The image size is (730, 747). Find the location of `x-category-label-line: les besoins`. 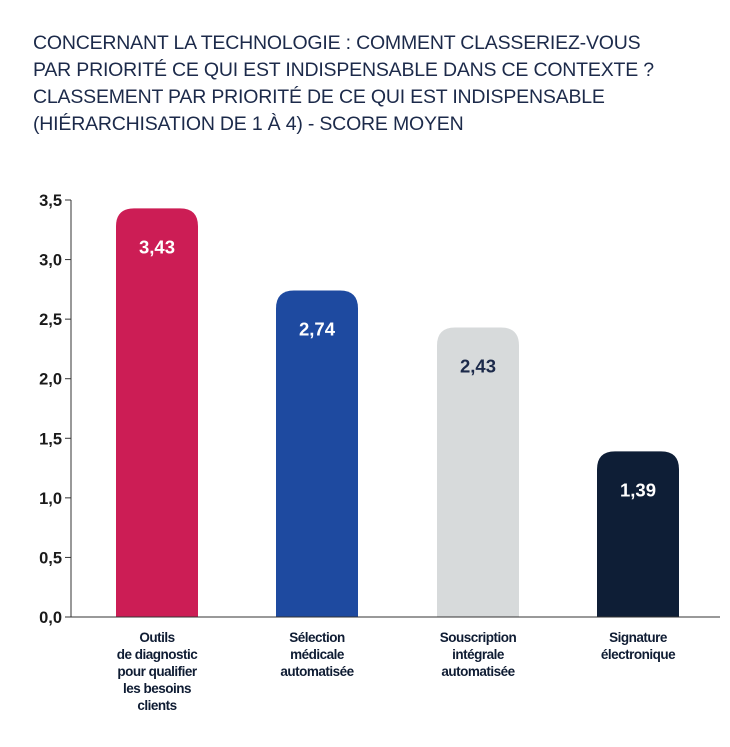

x-category-label-line: les besoins is located at coordinates (157, 688).